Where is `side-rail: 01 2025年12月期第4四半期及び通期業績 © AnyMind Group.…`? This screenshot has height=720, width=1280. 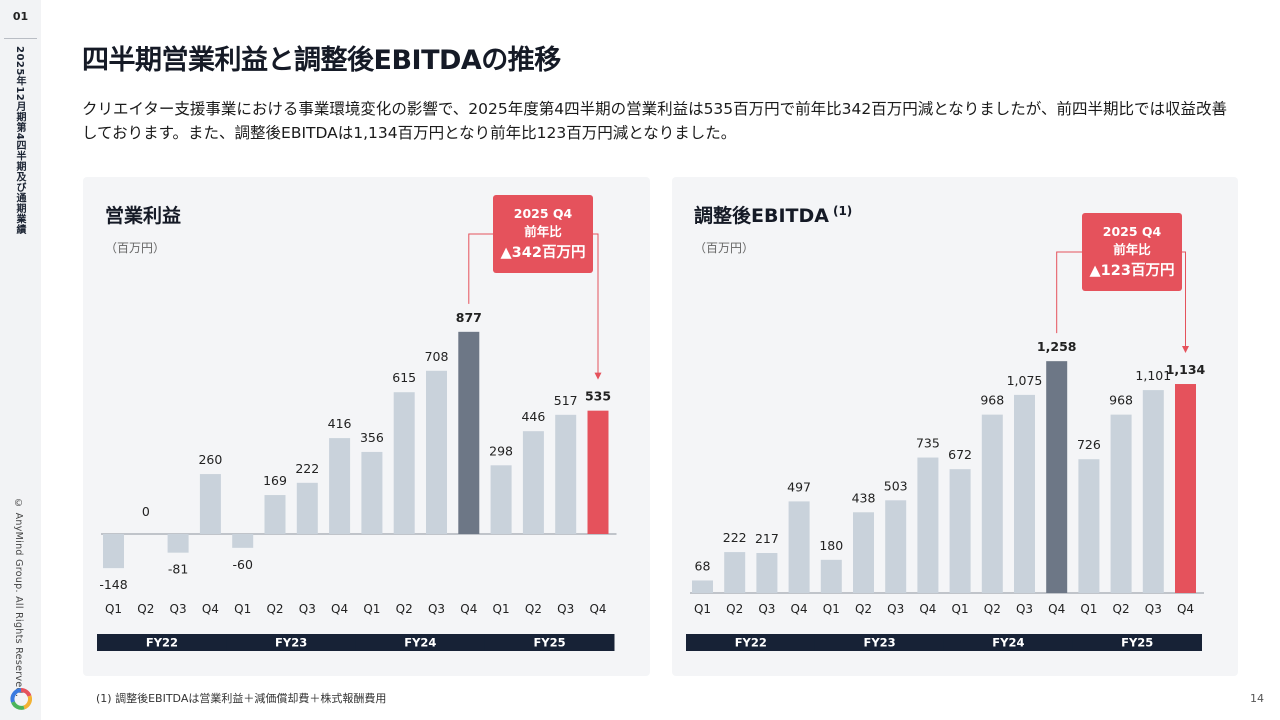 side-rail: 01 2025年12月期第4四半期及び通期業績 © AnyMind Group.… is located at coordinates (20, 360).